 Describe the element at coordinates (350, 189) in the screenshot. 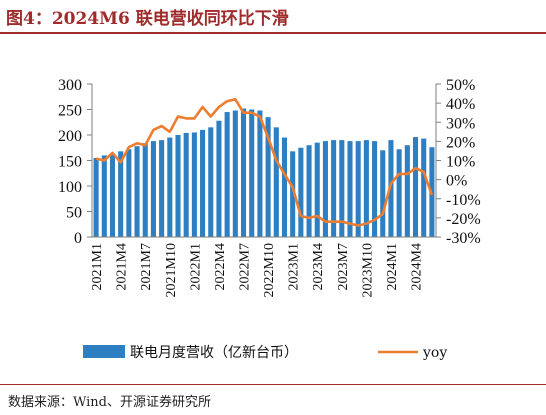

I see `bar-2023M8` at that location.